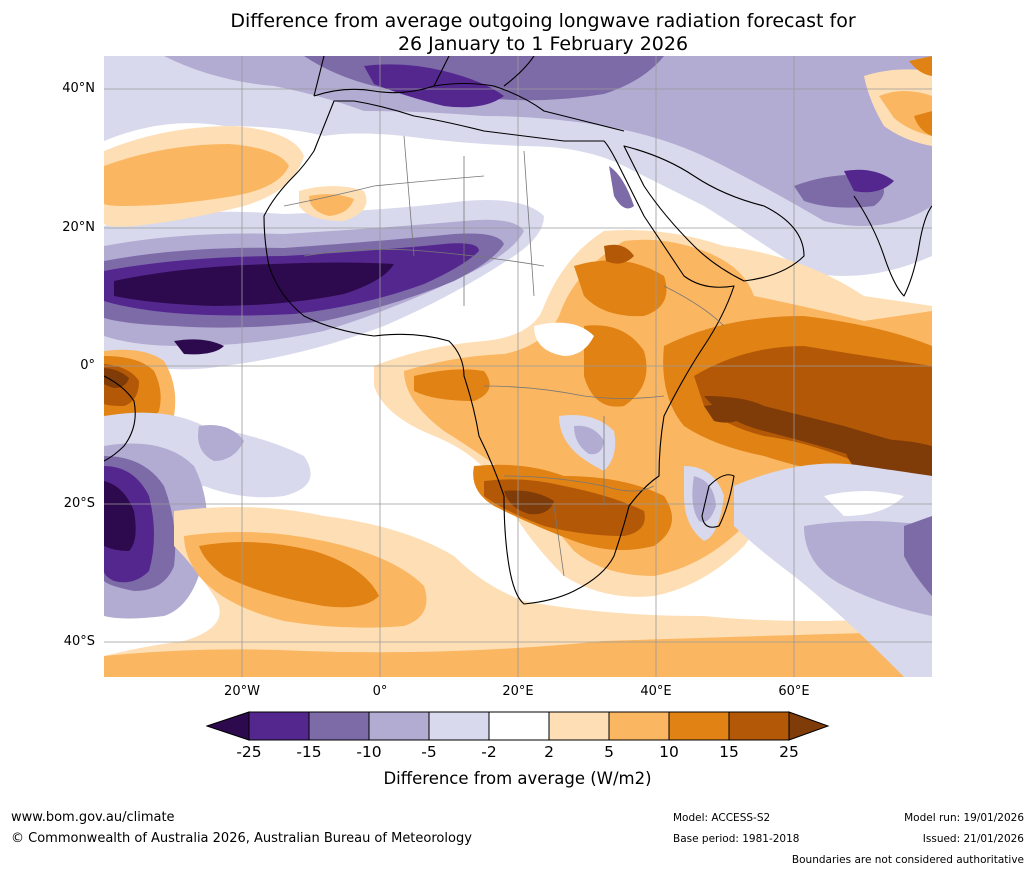 Image resolution: width=1035 pixels, height=873 pixels. Describe the element at coordinates (518, 691) in the screenshot. I see `lon-label-20e: 20°E` at that location.